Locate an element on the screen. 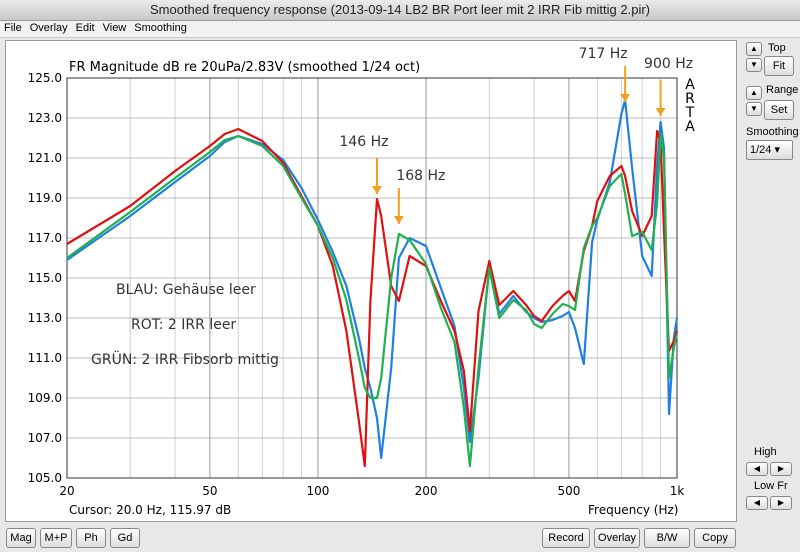  x-tick-label: 1k is located at coordinates (677, 491).